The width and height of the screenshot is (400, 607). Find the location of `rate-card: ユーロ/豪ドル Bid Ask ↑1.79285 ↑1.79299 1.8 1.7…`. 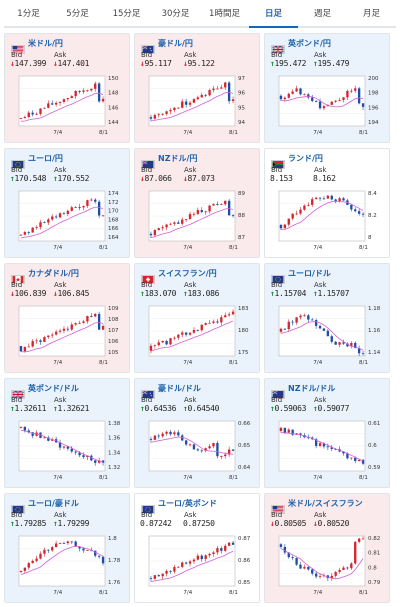

rate-card: ユーロ/豪ドル Bid Ask ↑1.79285 ↑1.79299 1.8 1.7… is located at coordinates (67, 548).